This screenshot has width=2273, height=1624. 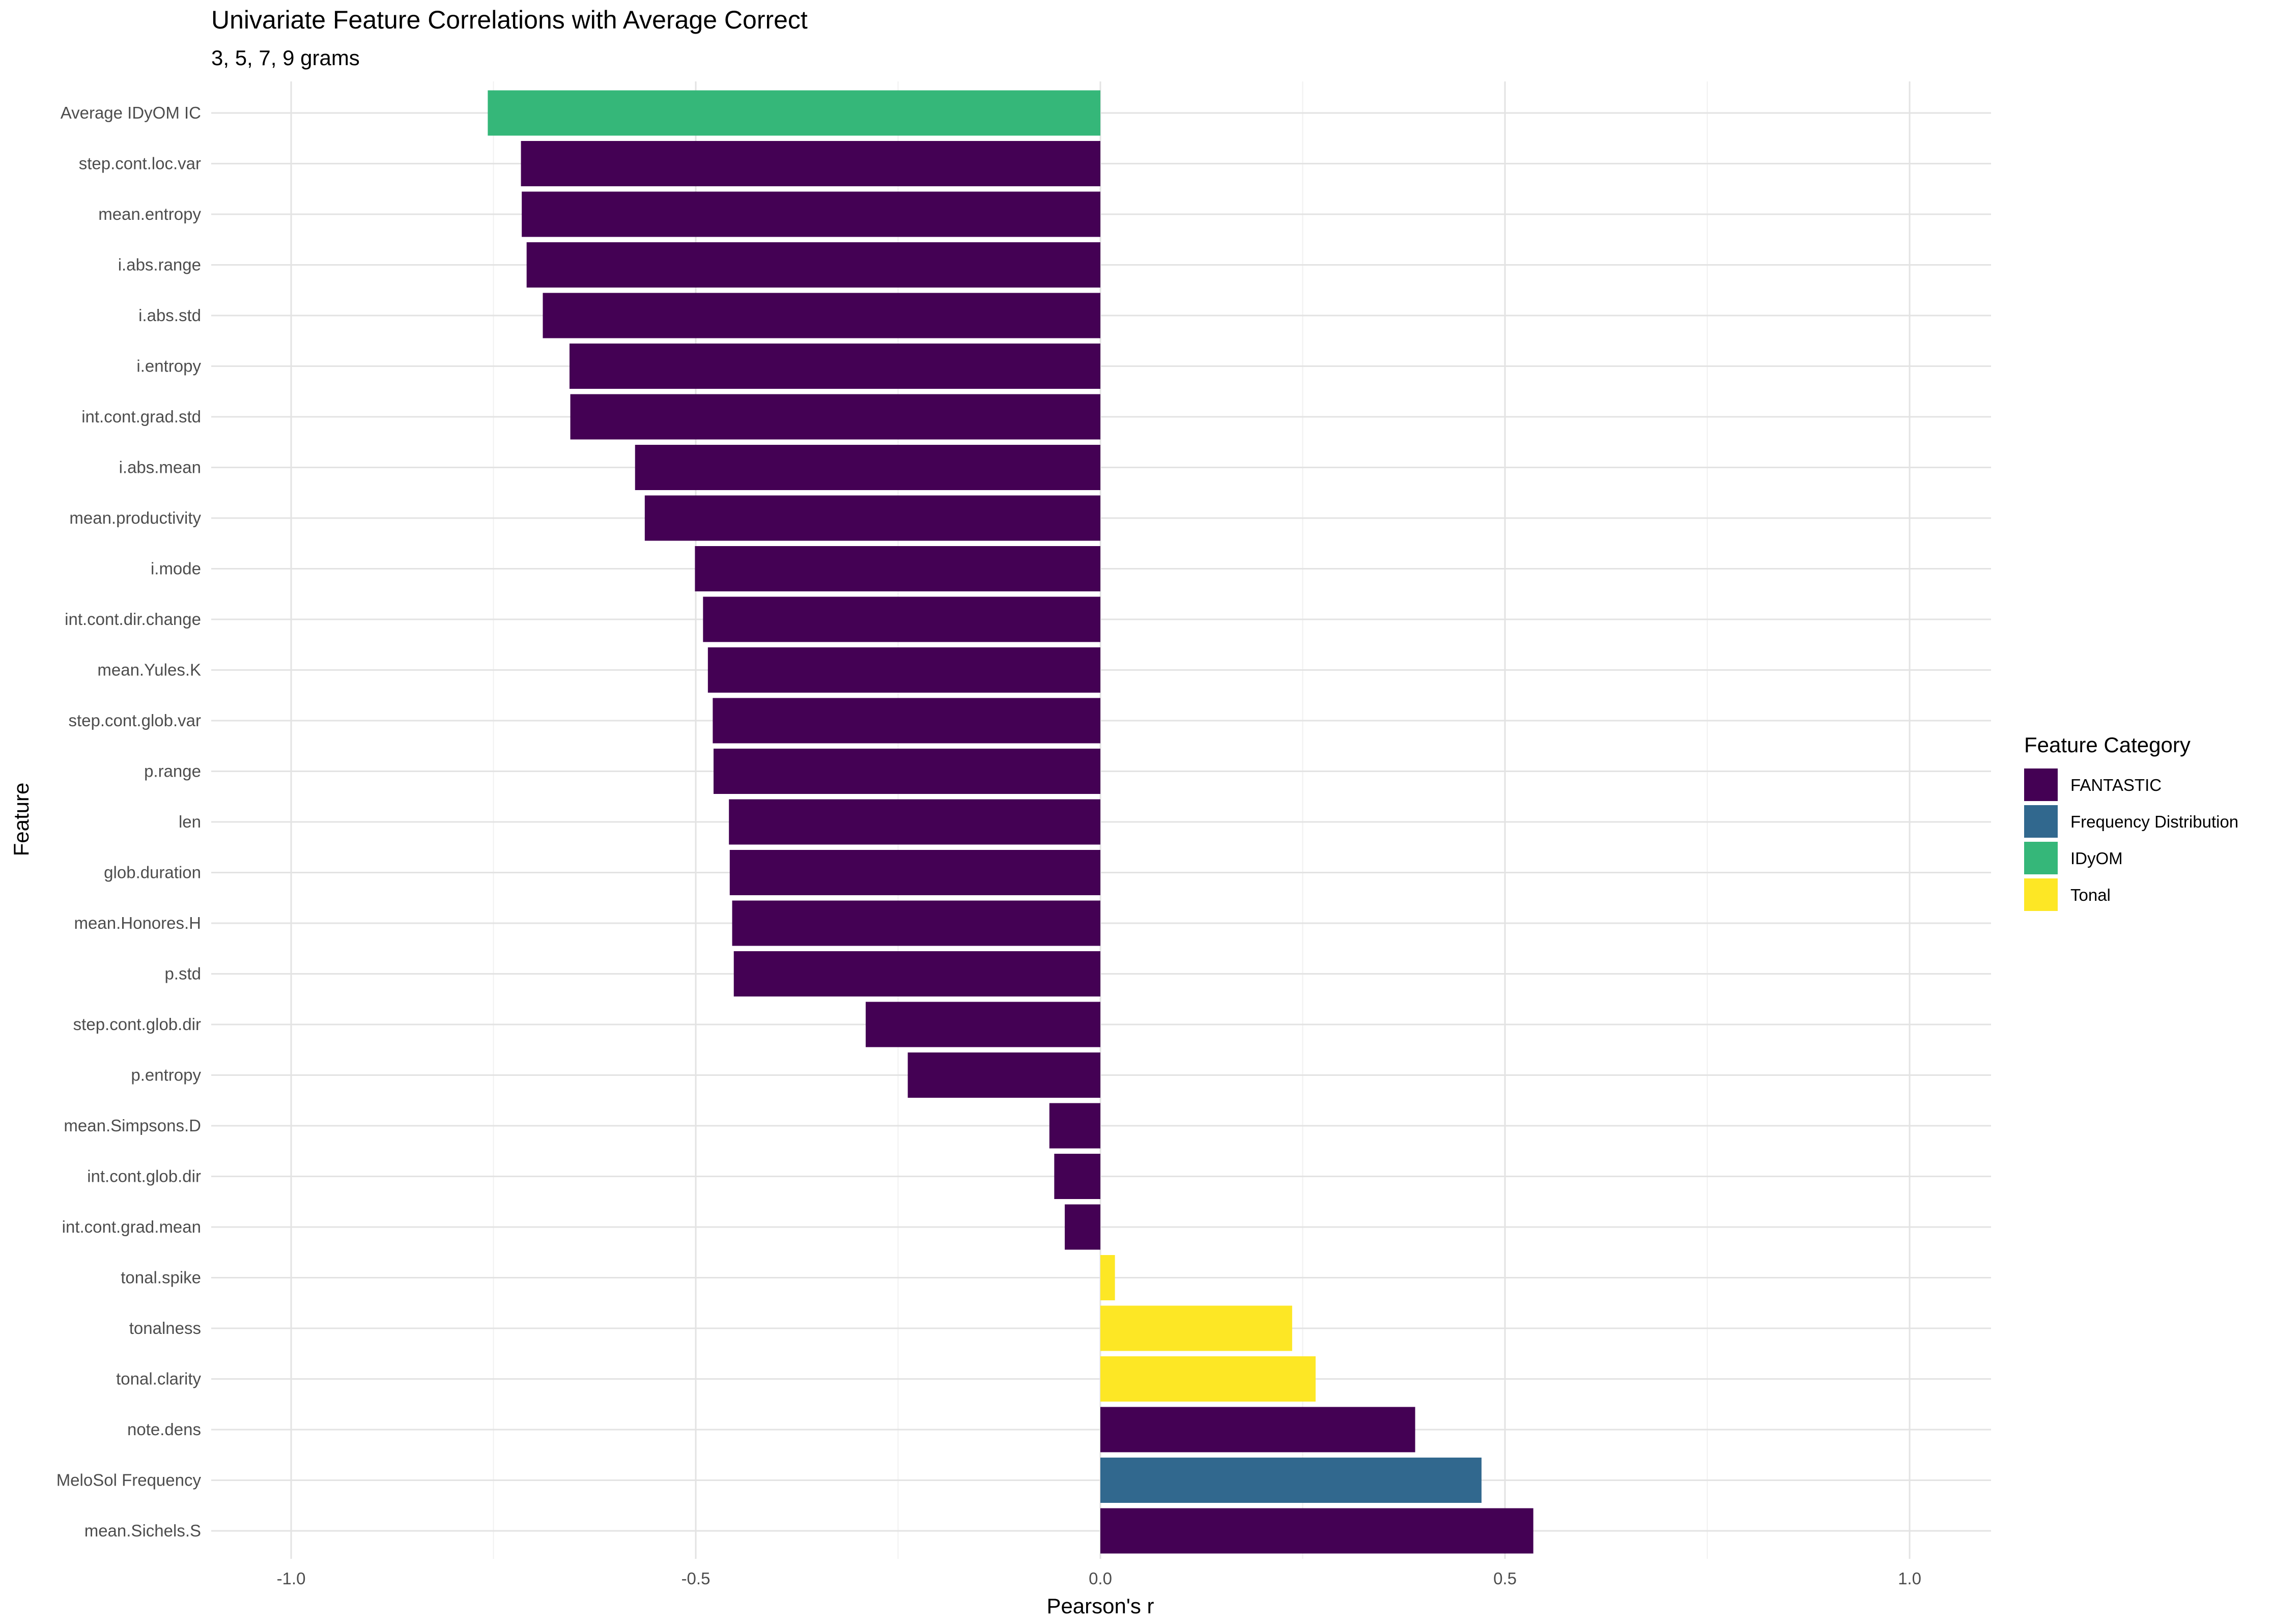 What do you see at coordinates (21, 820) in the screenshot?
I see `y-axis-label: Feature` at bounding box center [21, 820].